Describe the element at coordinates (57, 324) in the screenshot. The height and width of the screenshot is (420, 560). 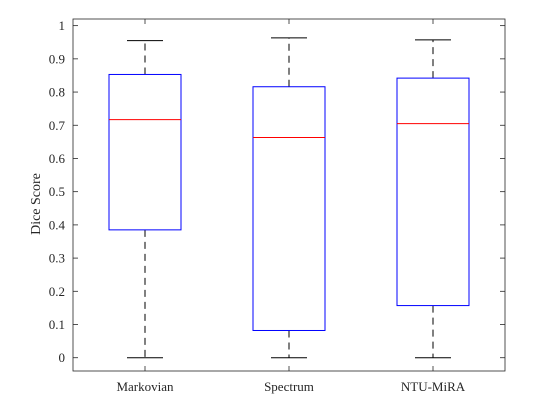
I see `y-tick-label: 0.1` at that location.